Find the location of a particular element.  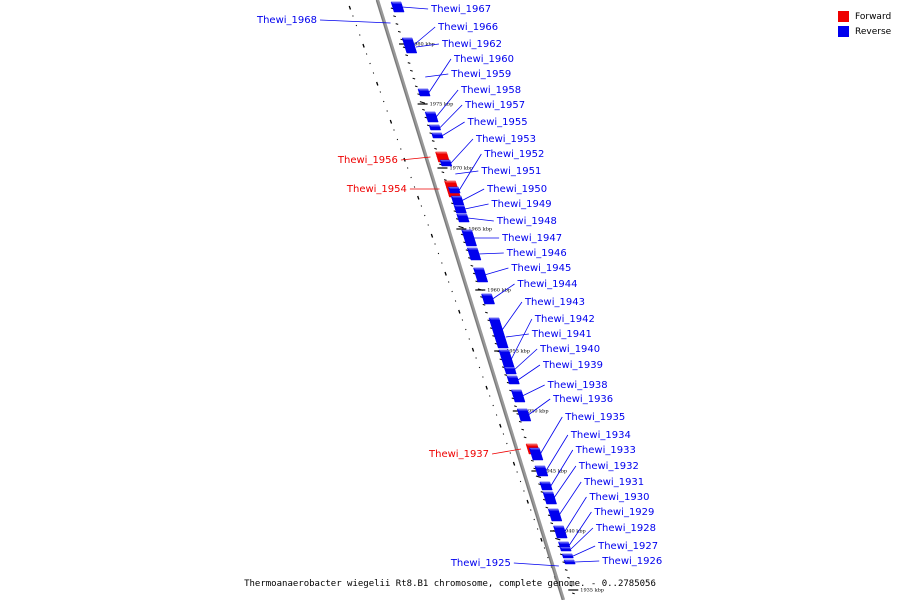

gene-feature: Thewi_1958 is located at coordinates (472, 104).